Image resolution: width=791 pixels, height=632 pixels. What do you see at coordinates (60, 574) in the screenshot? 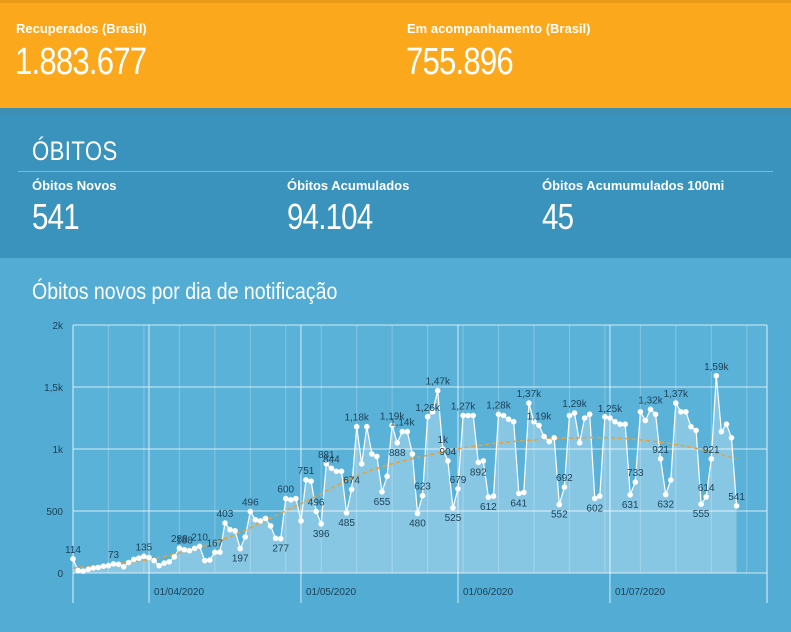
I see `y-tick-label: 0` at bounding box center [60, 574].